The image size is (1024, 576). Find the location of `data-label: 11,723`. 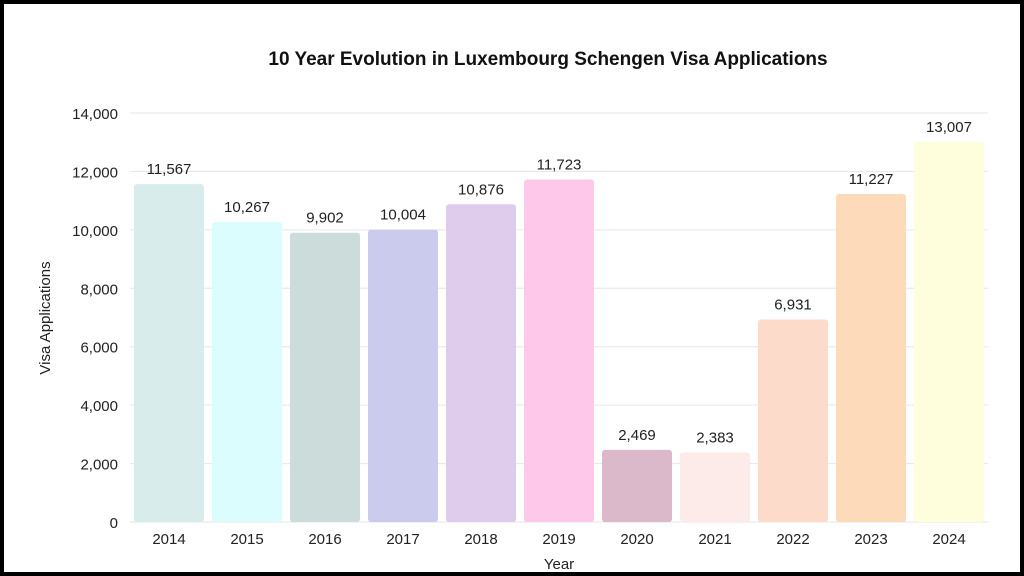

data-label: 11,723 is located at coordinates (559, 165).